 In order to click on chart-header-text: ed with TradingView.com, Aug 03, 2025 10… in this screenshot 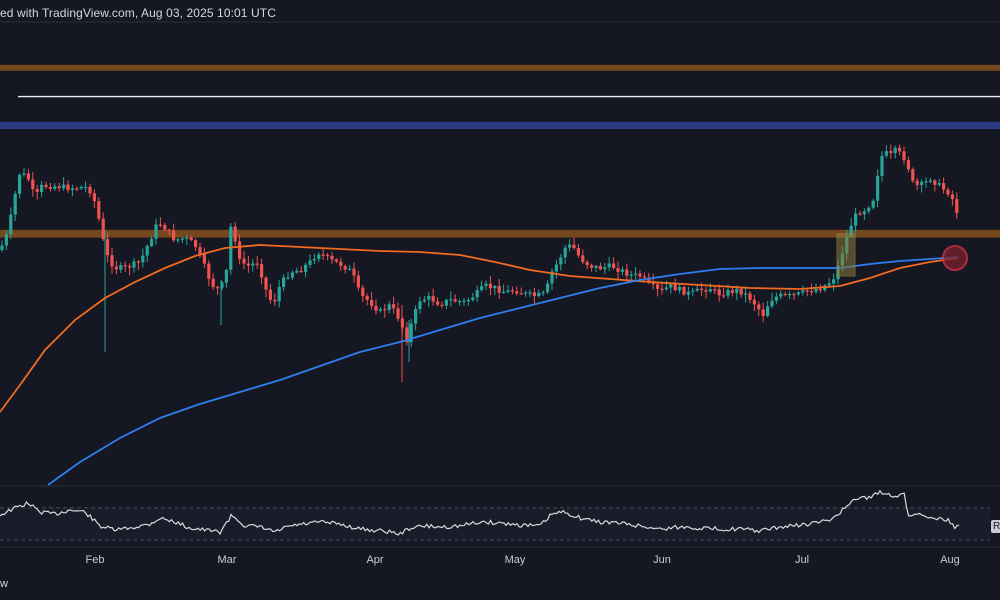, I will do `click(138, 13)`.